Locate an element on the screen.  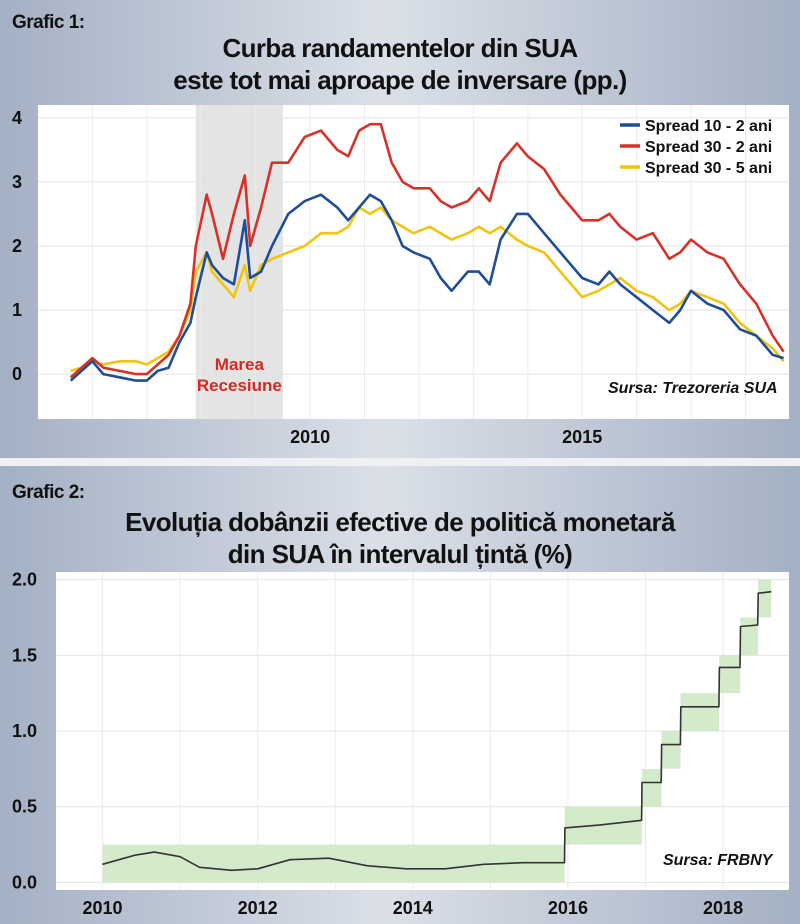
x-tick-label: 2012 is located at coordinates (258, 908).